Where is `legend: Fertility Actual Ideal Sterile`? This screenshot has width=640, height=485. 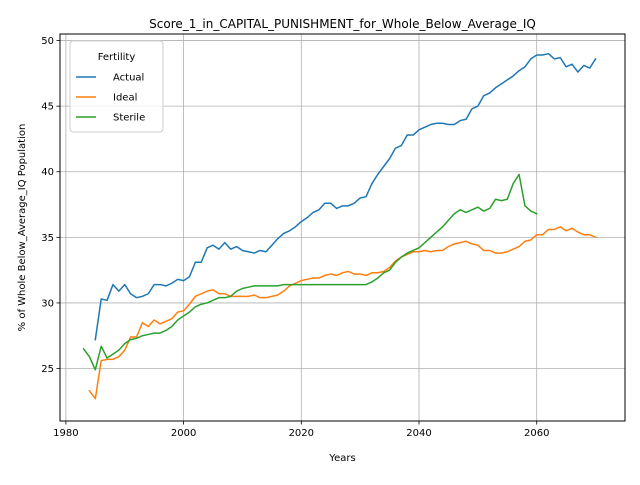 legend: Fertility Actual Ideal Sterile is located at coordinates (116, 86).